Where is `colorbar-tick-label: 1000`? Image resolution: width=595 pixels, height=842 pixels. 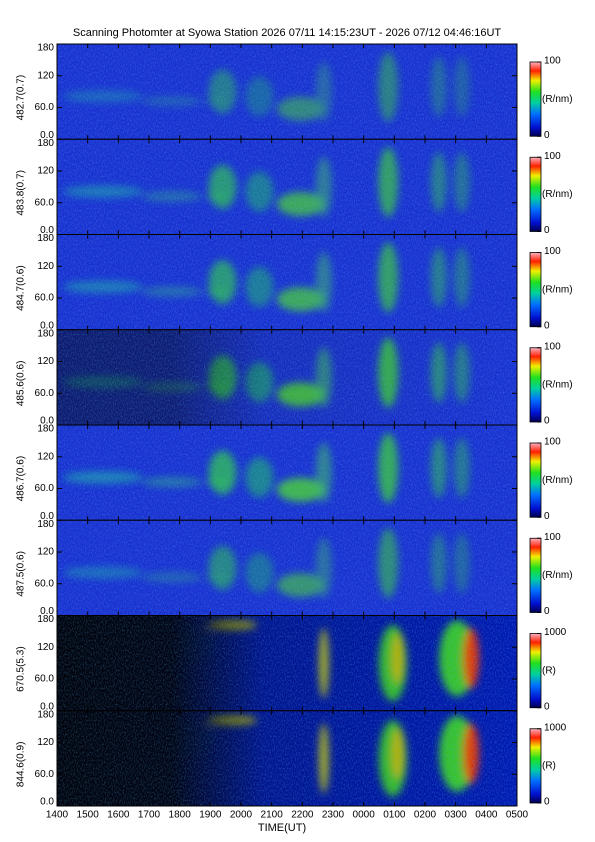 colorbar-tick-label: 1000 is located at coordinates (555, 727).